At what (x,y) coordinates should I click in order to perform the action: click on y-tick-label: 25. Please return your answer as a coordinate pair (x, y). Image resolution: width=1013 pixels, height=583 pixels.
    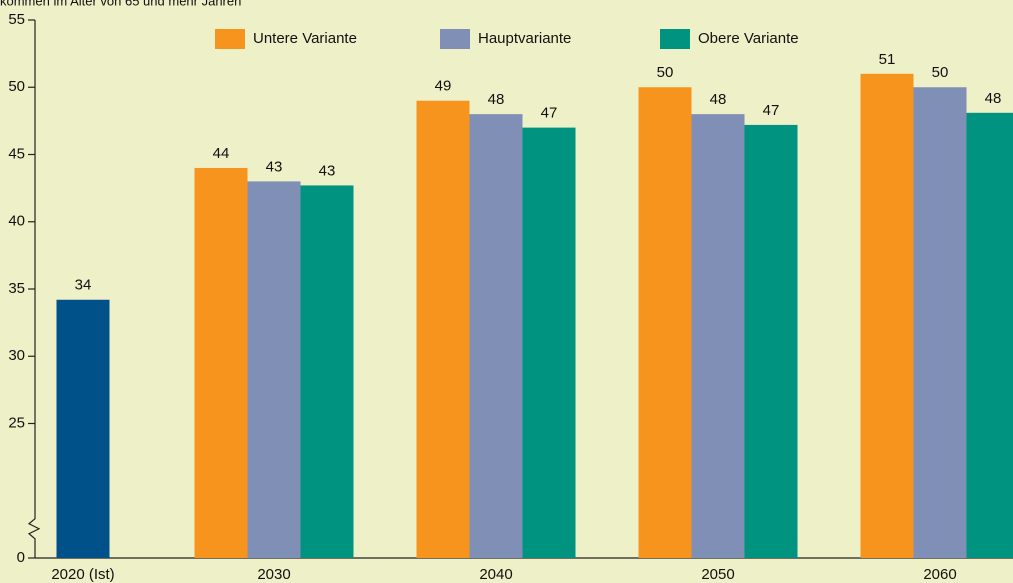
    Looking at the image, I should click on (16, 422).